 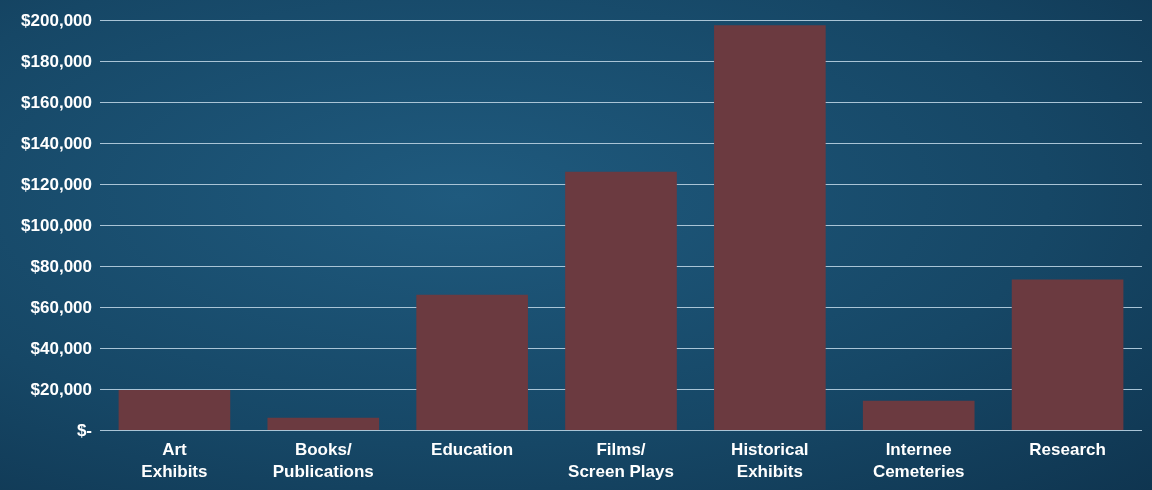 I want to click on x-tick-label: Historical Exhibits, so click(x=770, y=460).